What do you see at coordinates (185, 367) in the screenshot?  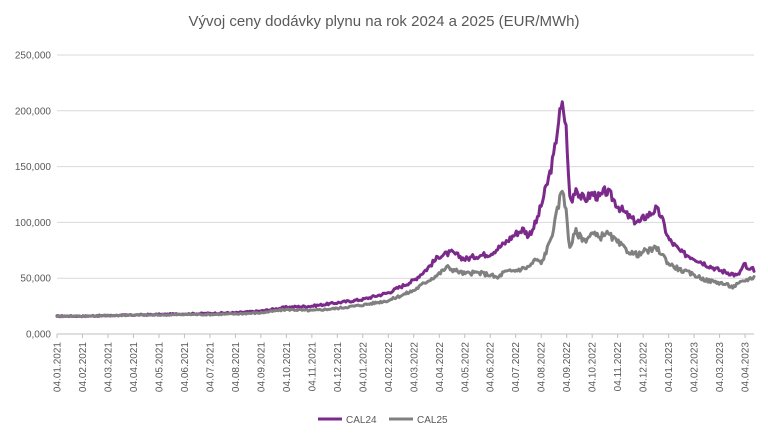 I see `x-tick-label: 04.06.2021` at bounding box center [185, 367].